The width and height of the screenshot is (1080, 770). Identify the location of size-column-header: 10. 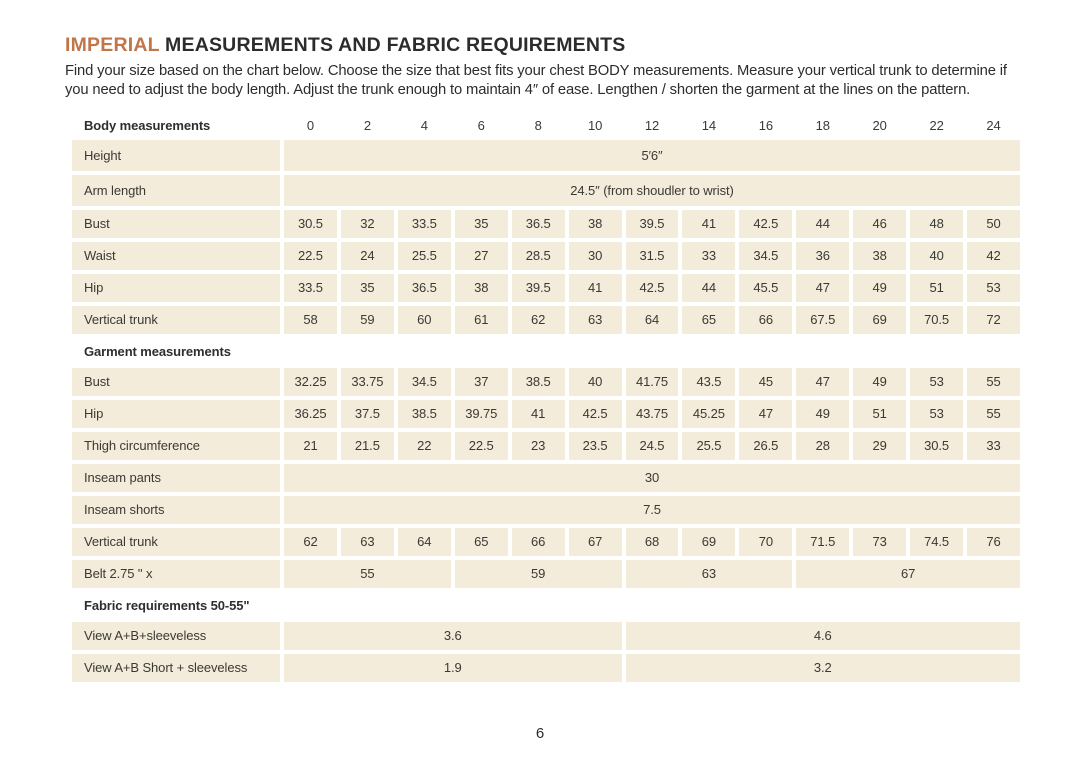
(595, 126).